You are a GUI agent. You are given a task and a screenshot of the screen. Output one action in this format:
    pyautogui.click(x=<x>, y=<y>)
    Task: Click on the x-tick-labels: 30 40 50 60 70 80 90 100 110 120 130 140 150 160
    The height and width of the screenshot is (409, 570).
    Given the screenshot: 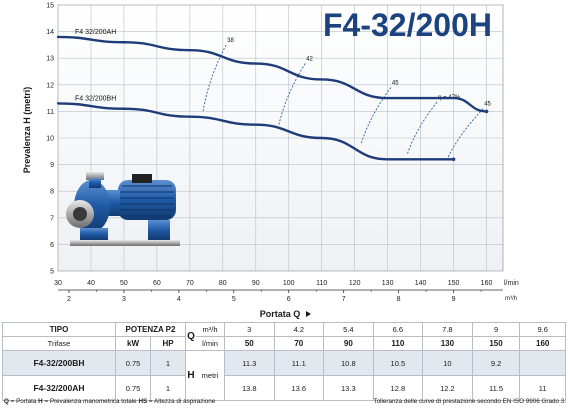 What is the action you would take?
    pyautogui.click(x=273, y=283)
    